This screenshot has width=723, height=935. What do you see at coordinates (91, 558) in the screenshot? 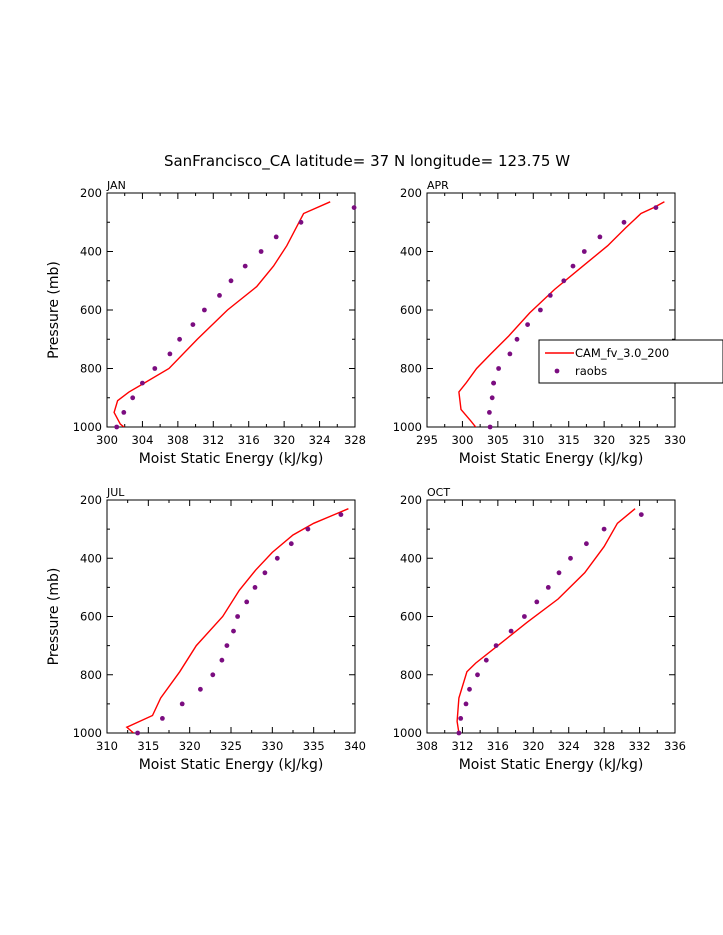
I see `panel-jul-ytick-label: 400` at bounding box center [91, 558].